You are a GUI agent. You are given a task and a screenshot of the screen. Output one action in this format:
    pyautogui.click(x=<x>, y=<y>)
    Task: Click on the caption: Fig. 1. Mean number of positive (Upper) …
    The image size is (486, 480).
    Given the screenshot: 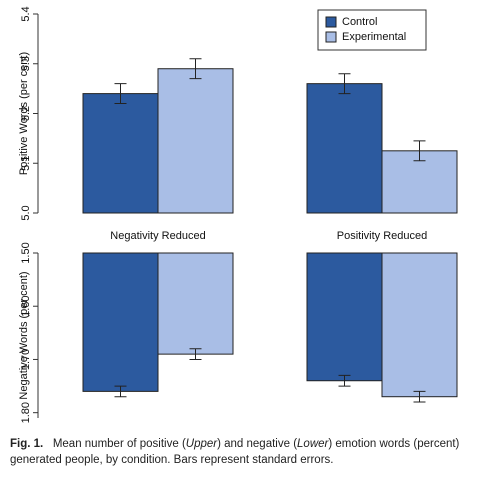 What is the action you would take?
    pyautogui.click(x=243, y=452)
    